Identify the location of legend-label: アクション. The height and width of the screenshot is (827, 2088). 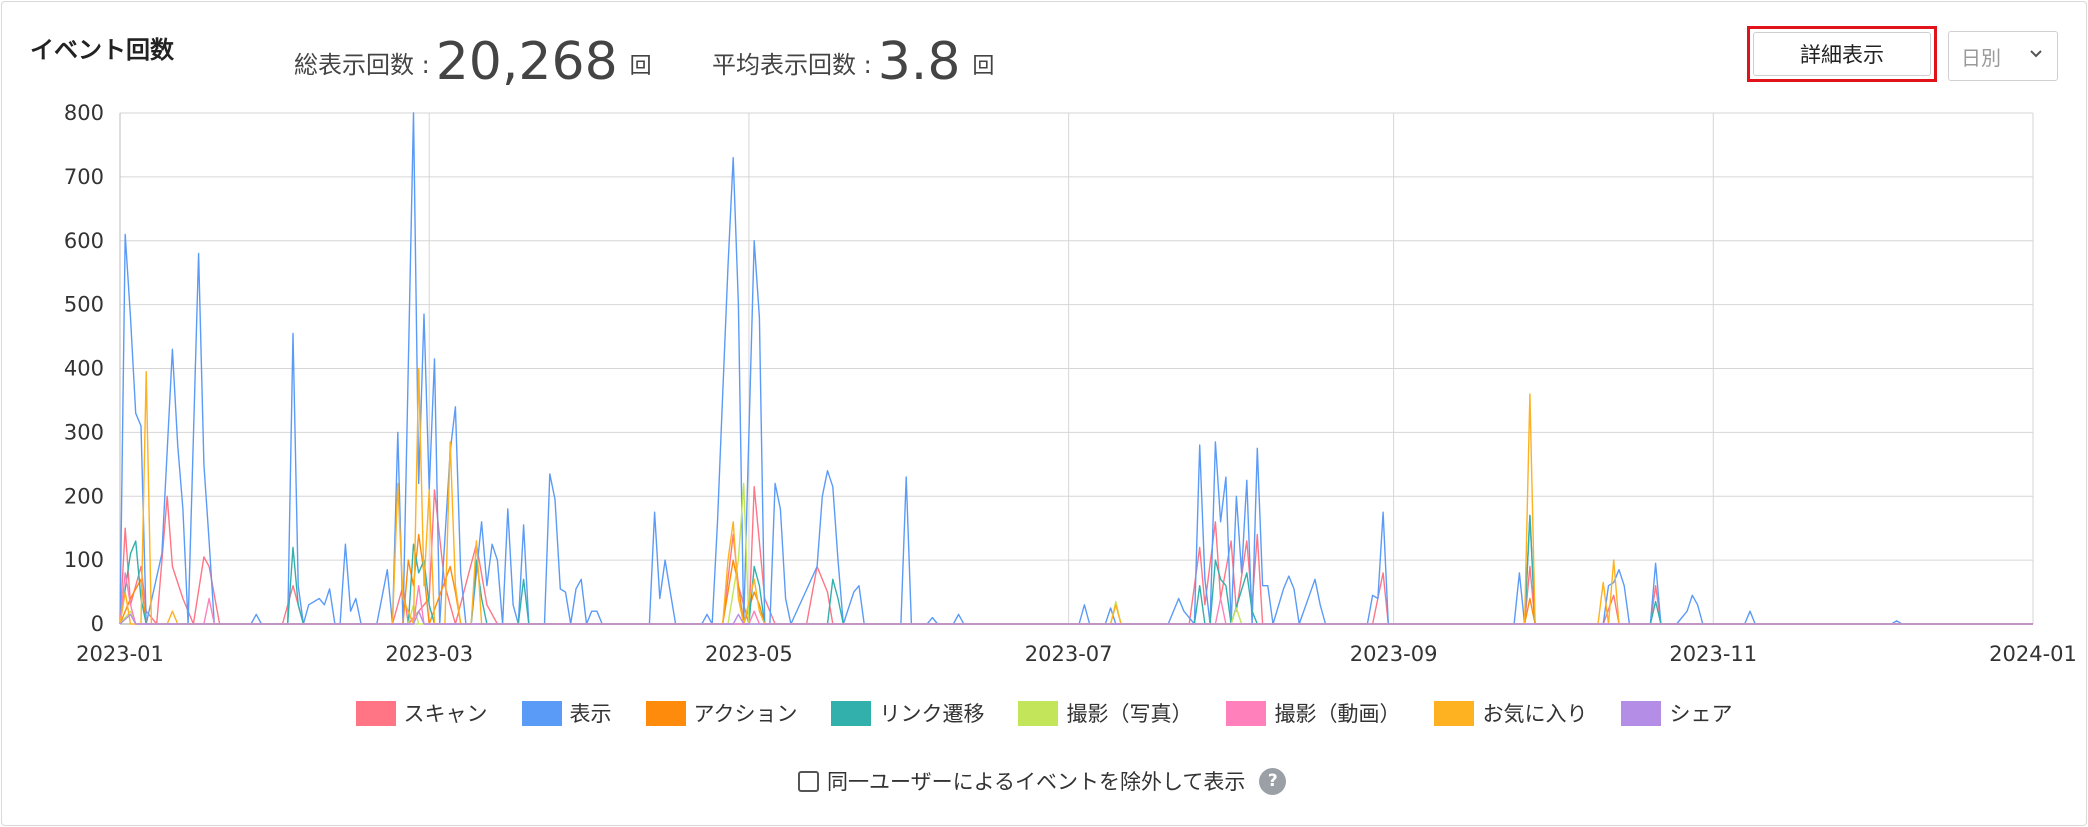
(745, 714).